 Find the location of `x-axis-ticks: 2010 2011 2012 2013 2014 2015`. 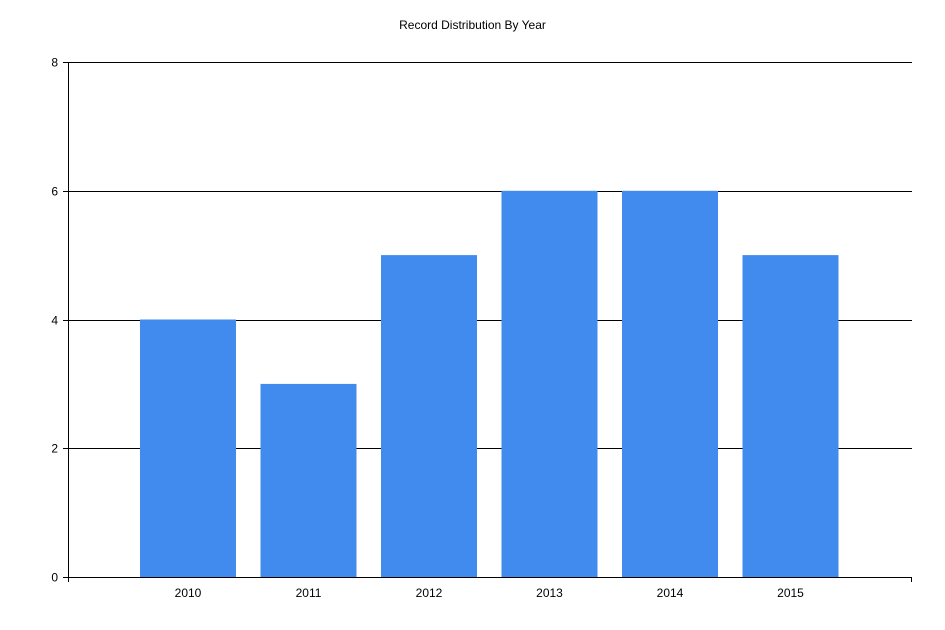

x-axis-ticks: 2010 2011 2012 2013 2014 2015 is located at coordinates (490, 593).